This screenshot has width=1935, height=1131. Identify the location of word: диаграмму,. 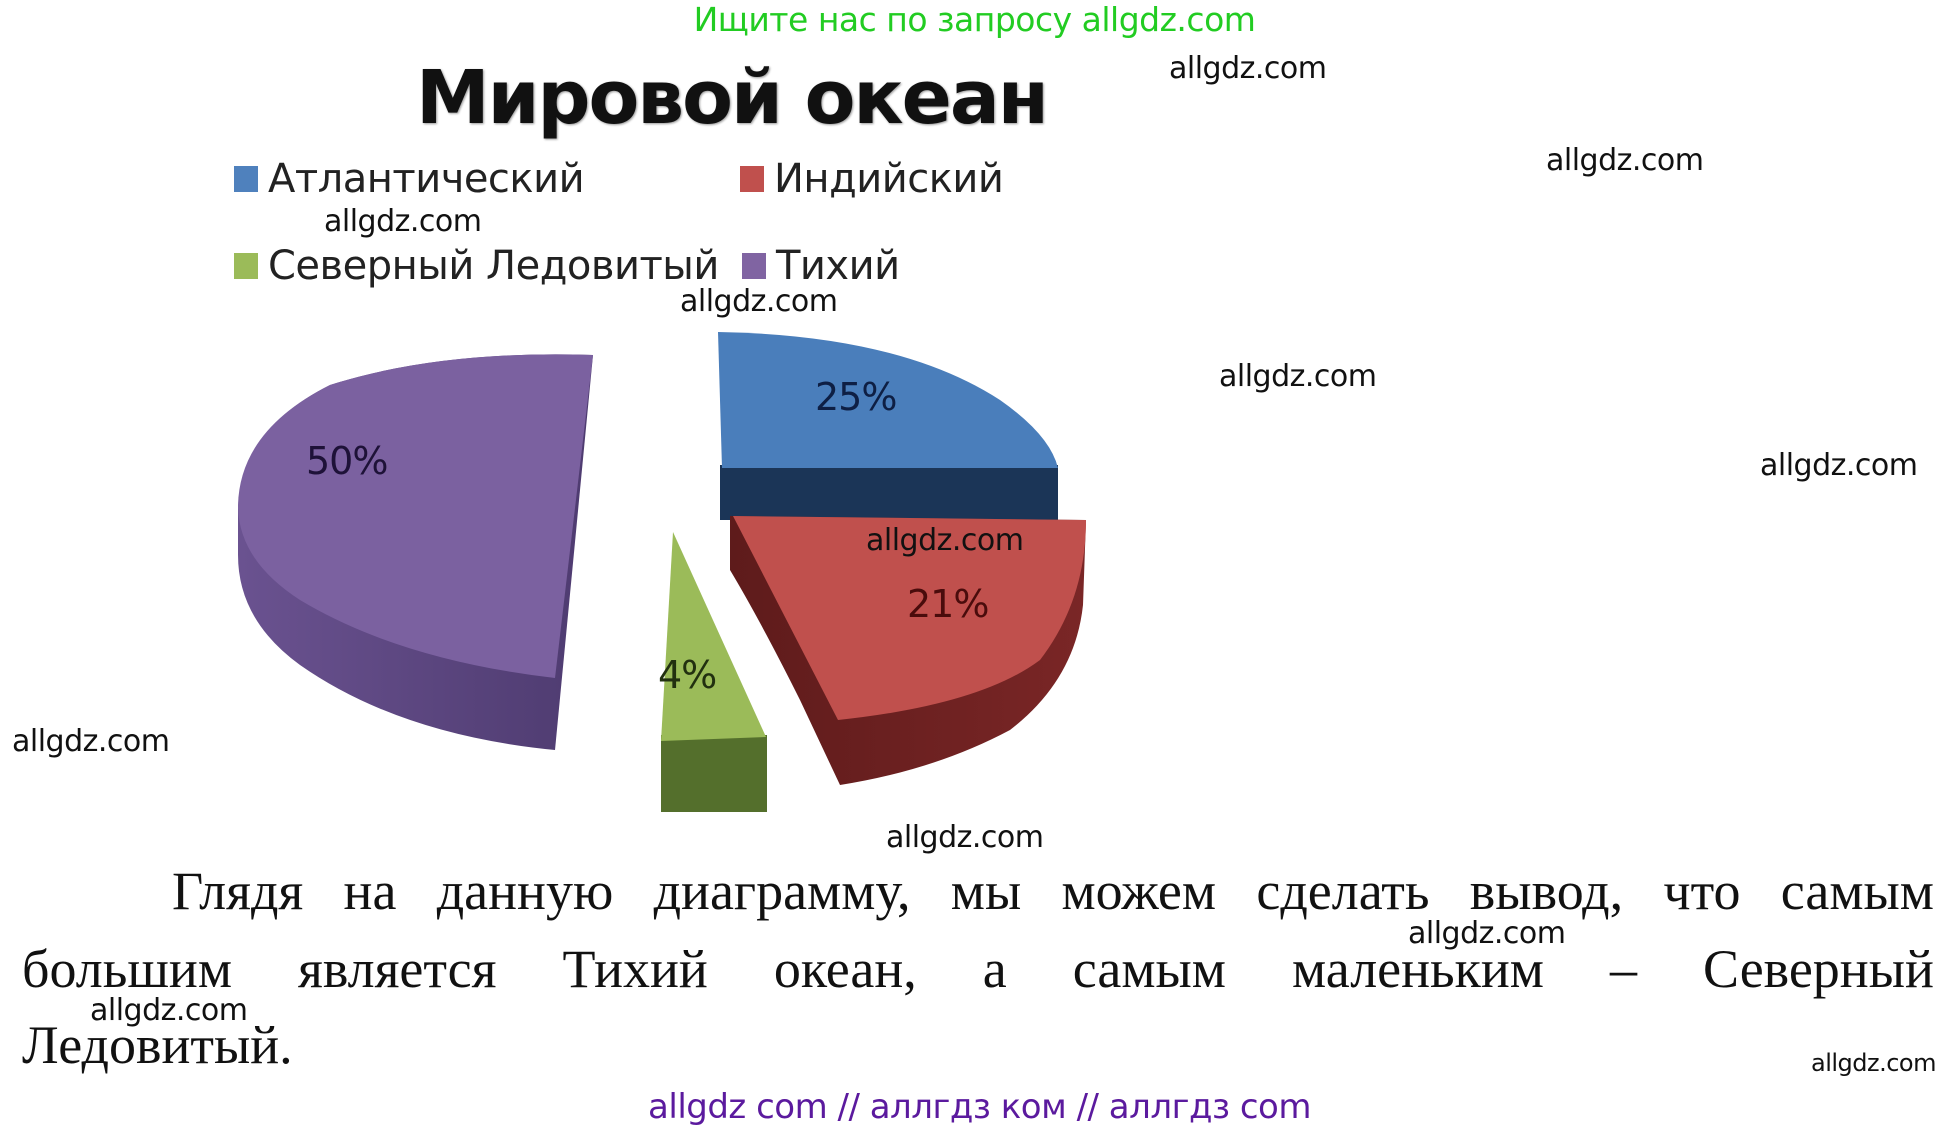
(782, 891).